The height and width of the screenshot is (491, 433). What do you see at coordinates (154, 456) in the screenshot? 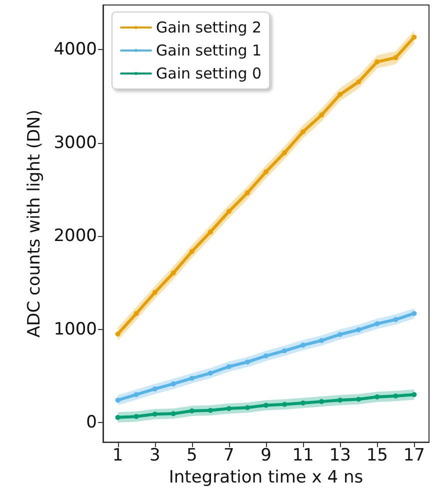
I see `x-tick-label: 3` at bounding box center [154, 456].